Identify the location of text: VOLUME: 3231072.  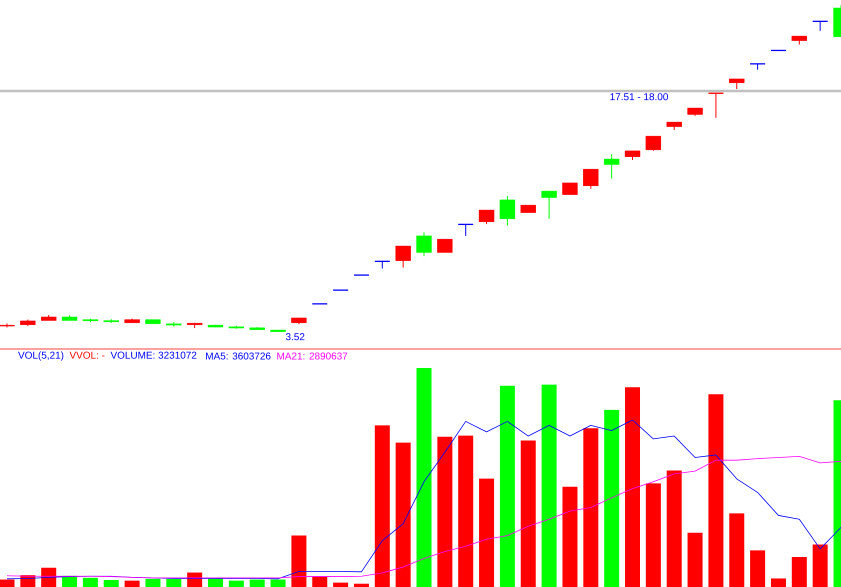
(153, 355).